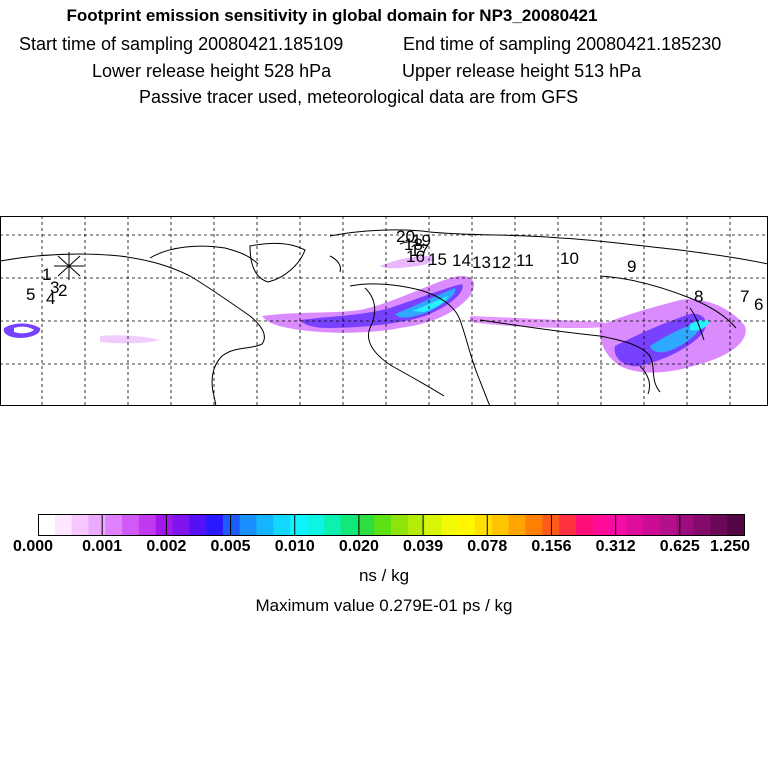  I want to click on colorbar-tick-label: 0.020, so click(358, 546).